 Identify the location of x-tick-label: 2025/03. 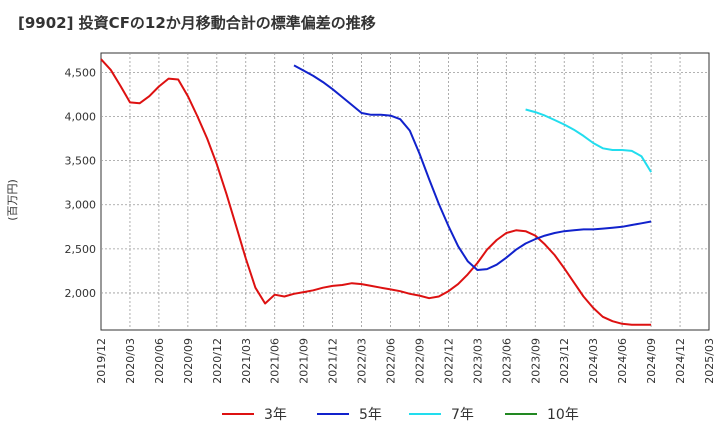
(709, 361).